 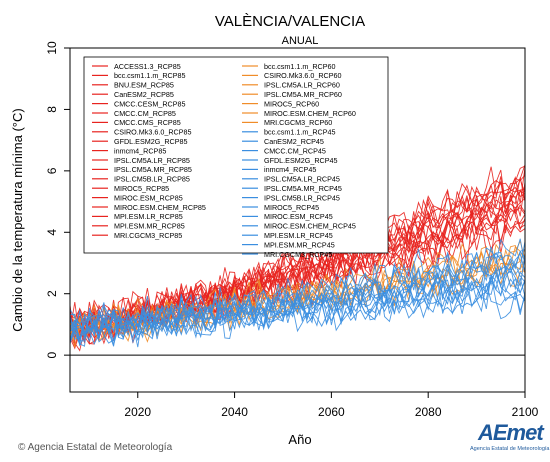 I want to click on legend-label: GFDL.ESM2G_RCP85, so click(x=151, y=141).